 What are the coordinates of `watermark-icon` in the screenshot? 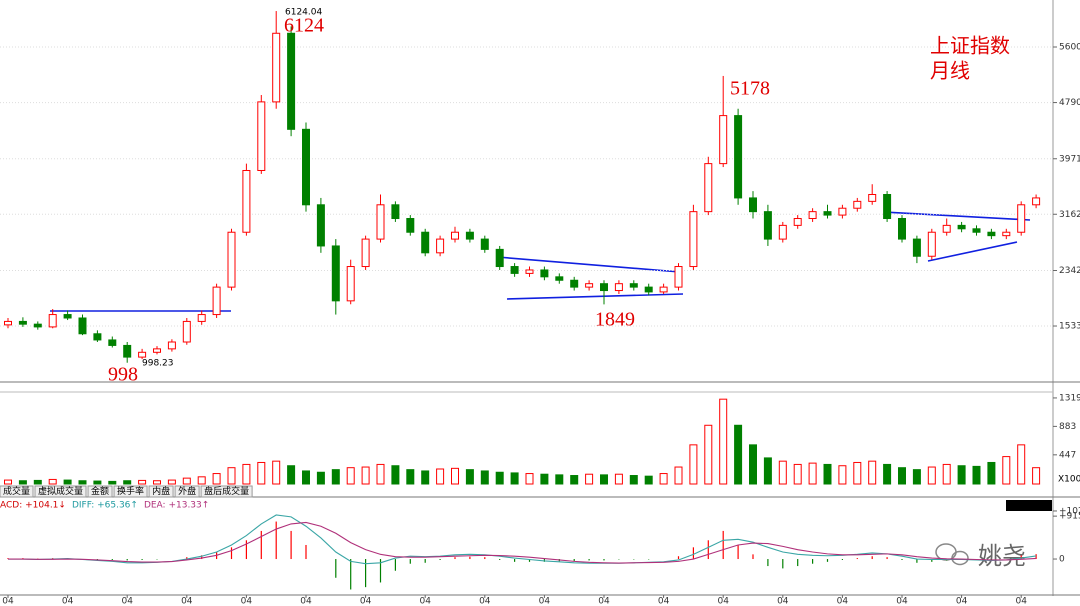 It's located at (960, 558).